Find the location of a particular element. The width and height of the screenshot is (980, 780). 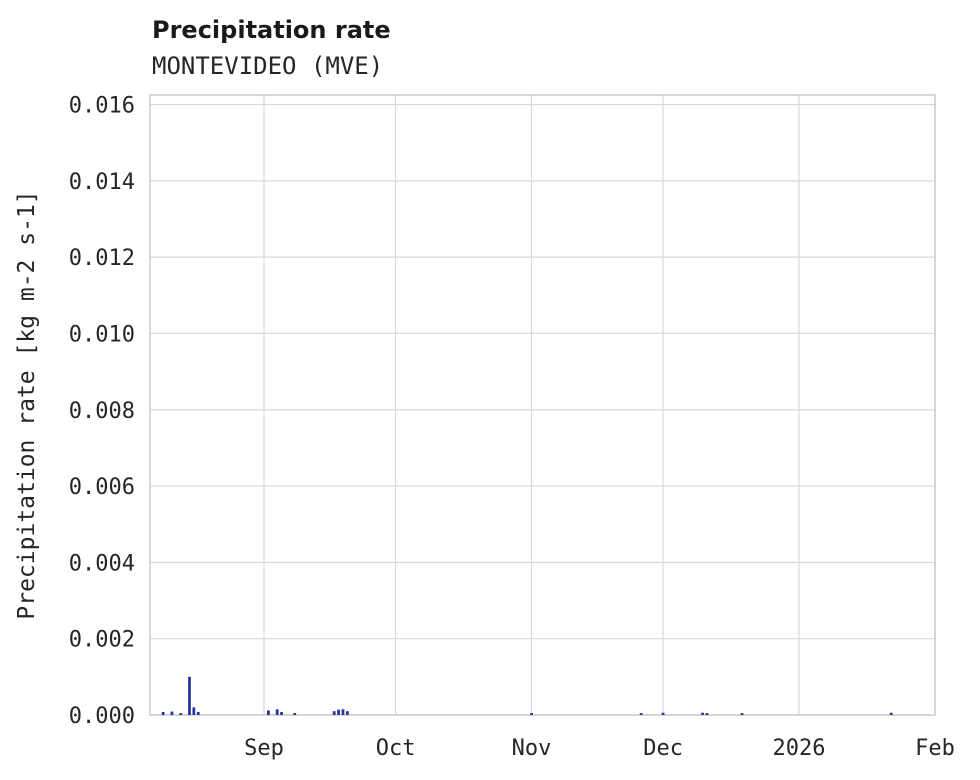

y-tick-label: 0.012 is located at coordinates (102, 258).